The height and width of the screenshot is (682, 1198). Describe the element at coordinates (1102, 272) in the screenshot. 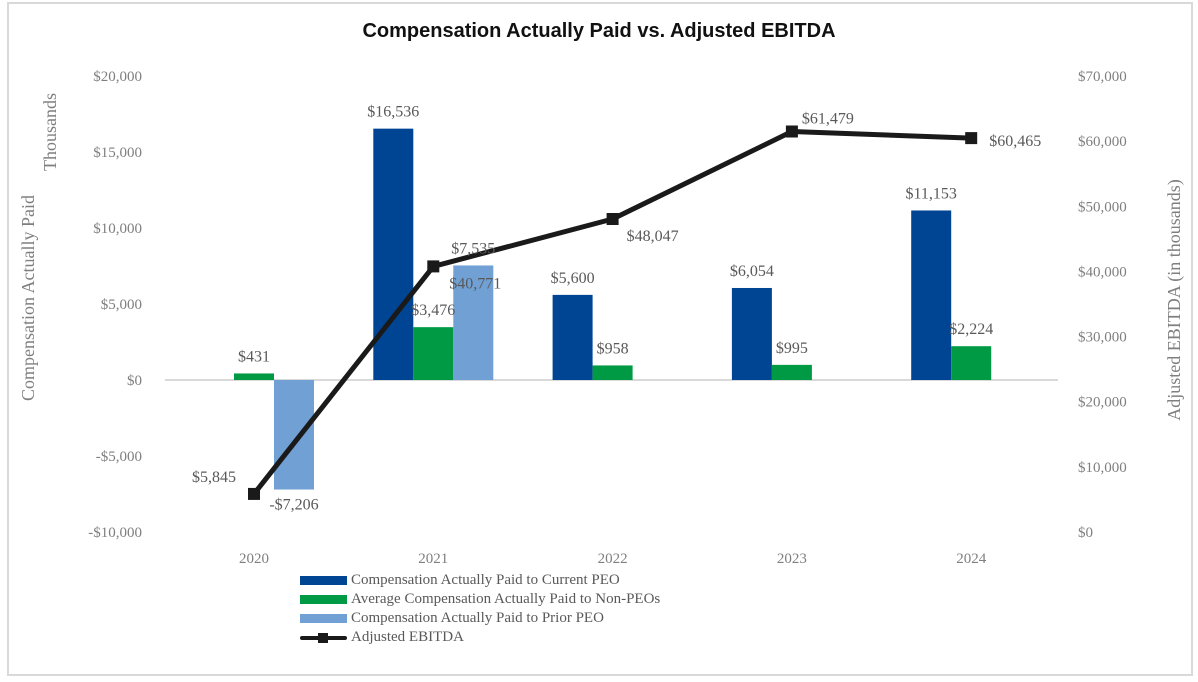

I see `y-tick-label-right: $40,000` at that location.